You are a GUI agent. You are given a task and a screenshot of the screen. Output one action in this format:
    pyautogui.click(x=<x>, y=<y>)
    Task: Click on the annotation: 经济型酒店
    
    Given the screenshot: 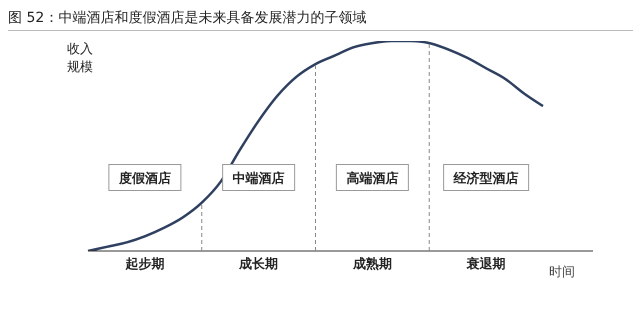 What is the action you would take?
    pyautogui.click(x=485, y=178)
    